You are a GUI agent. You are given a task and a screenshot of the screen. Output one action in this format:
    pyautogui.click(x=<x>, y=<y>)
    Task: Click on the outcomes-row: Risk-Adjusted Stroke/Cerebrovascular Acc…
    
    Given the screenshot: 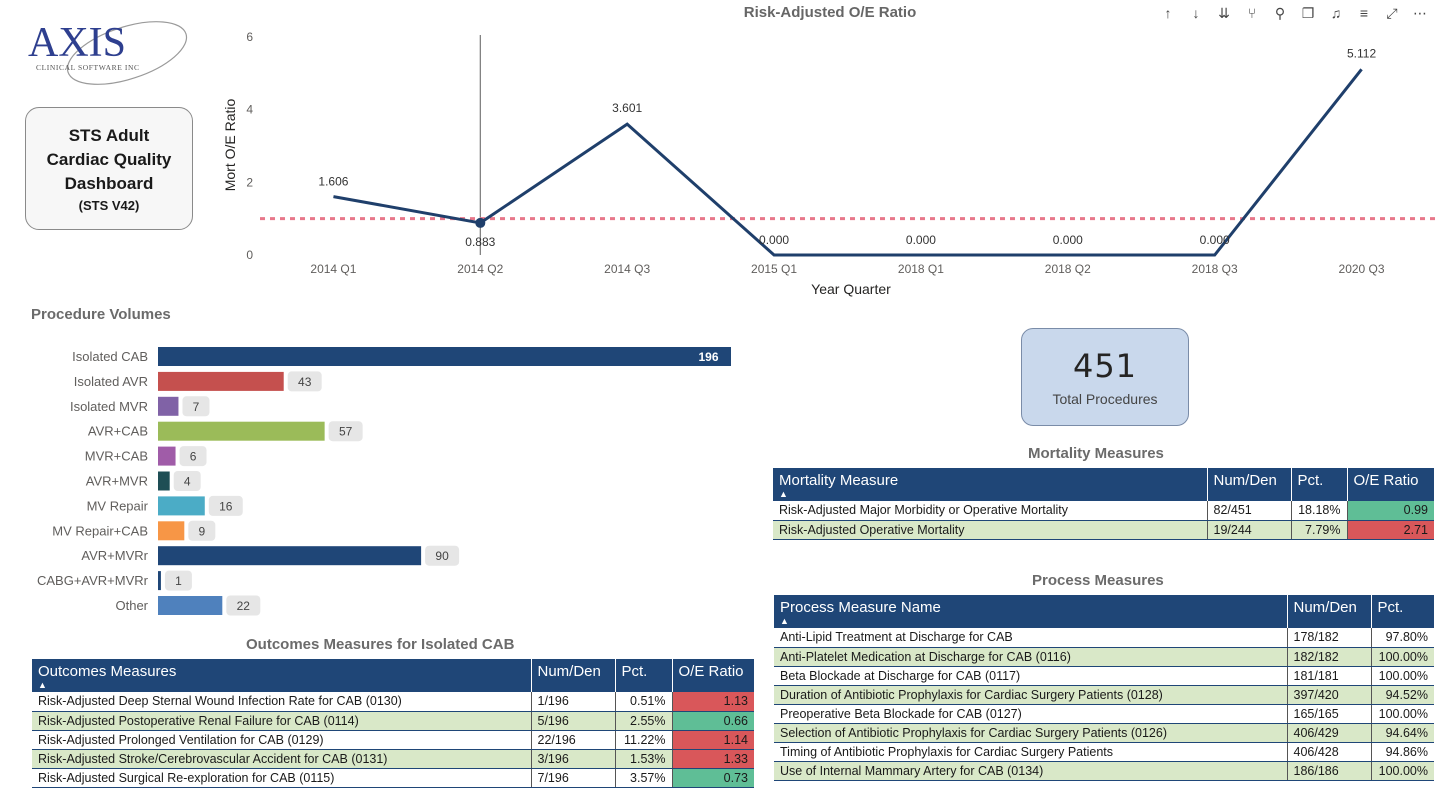 What is the action you would take?
    pyautogui.click(x=393, y=759)
    